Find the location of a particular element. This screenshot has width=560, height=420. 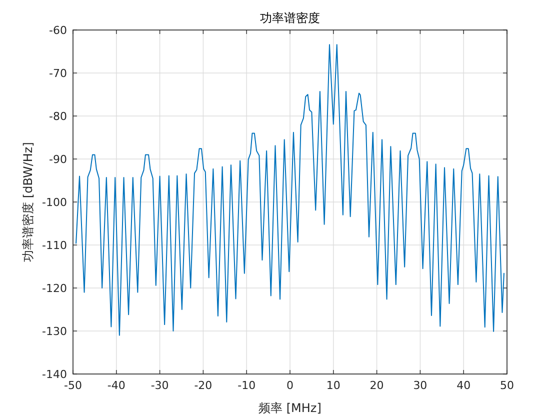

x-tick-label: 30 is located at coordinates (420, 385).